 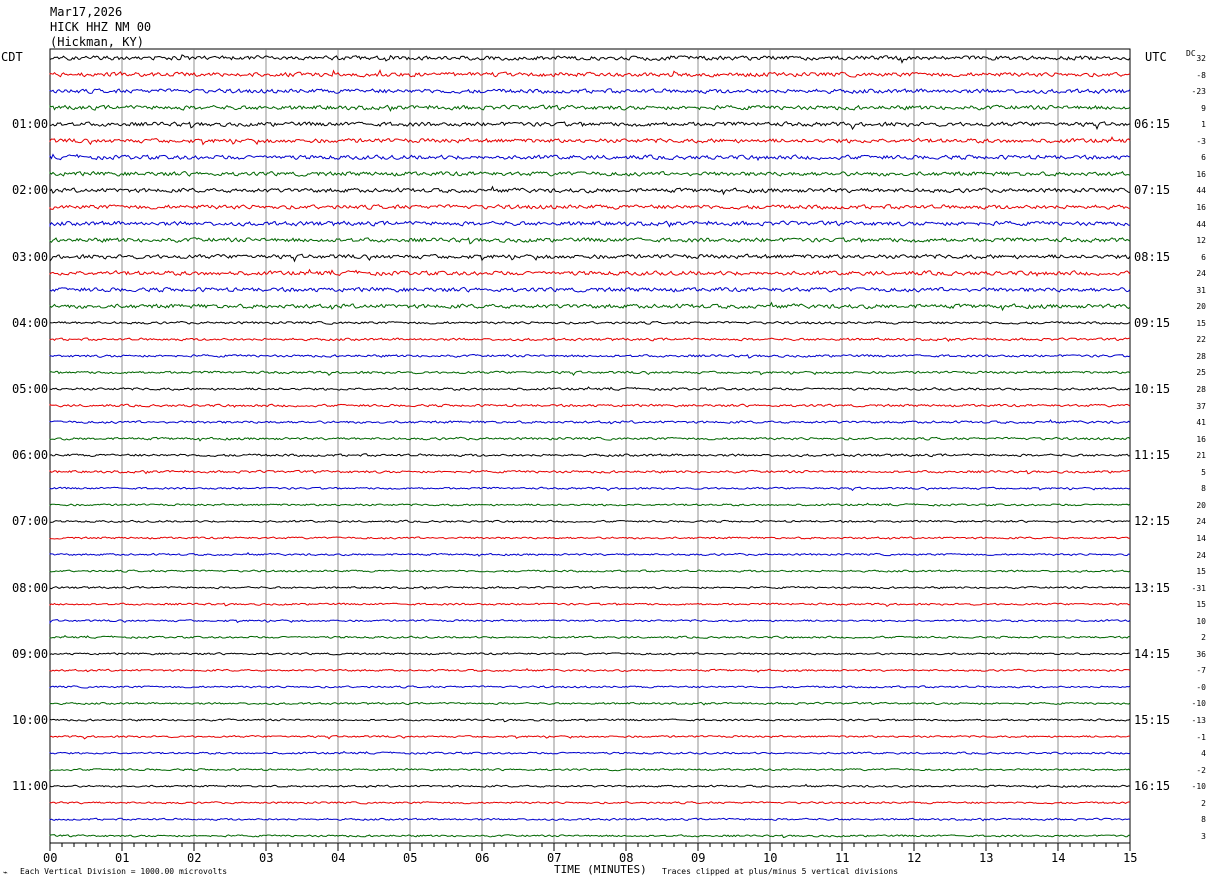 I want to click on x-tick-label: 12, so click(x=914, y=858).